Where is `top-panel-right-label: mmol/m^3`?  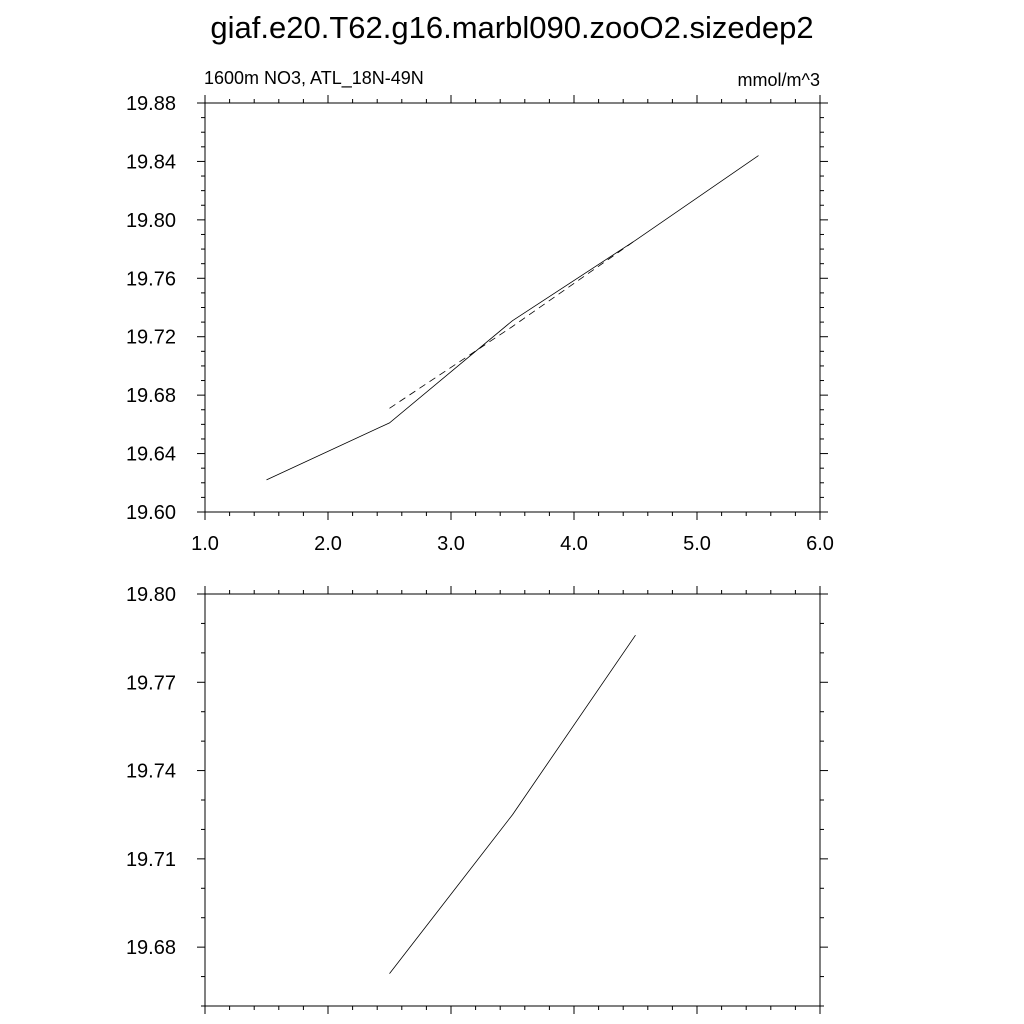
top-panel-right-label: mmol/m^3 is located at coordinates (779, 80).